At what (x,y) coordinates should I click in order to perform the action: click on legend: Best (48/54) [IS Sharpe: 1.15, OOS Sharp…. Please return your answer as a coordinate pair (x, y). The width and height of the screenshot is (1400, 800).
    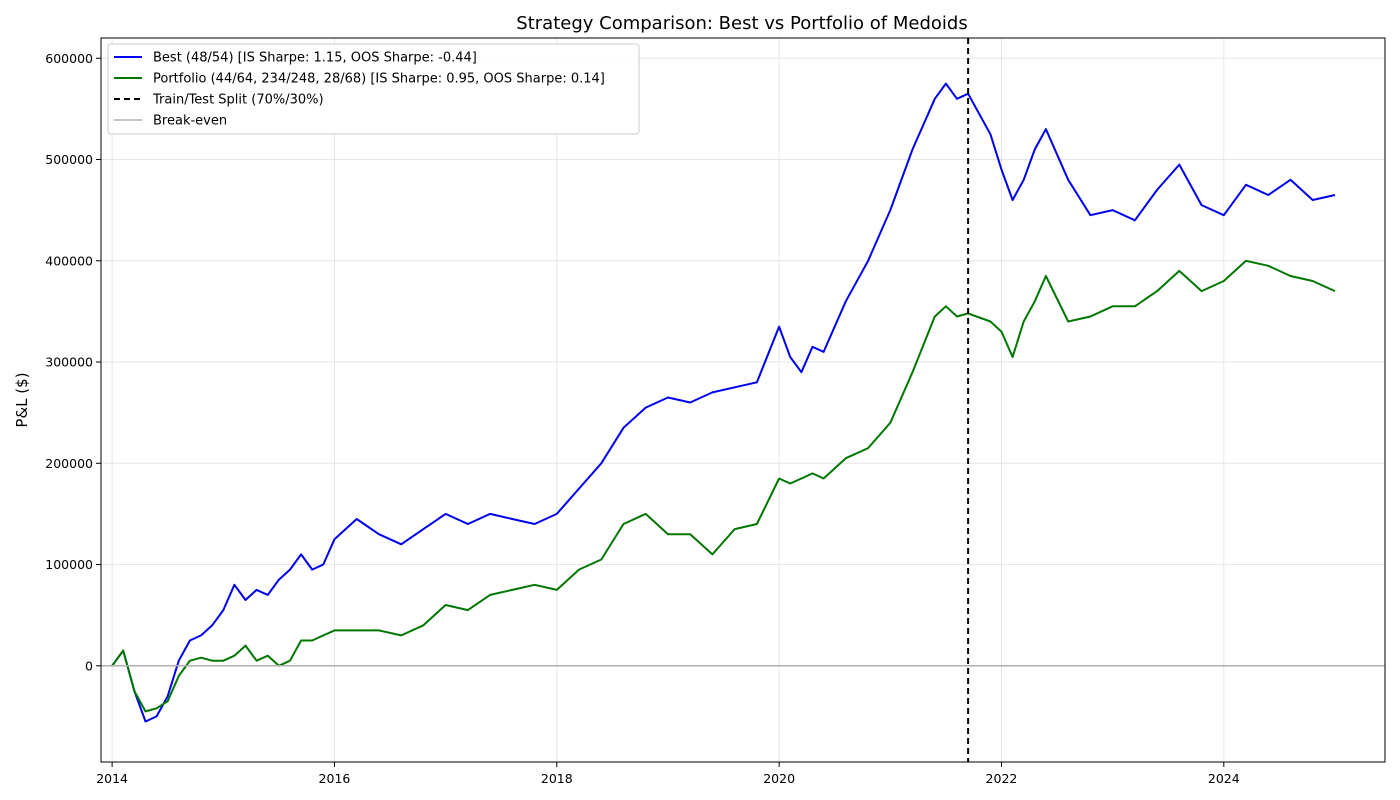
    Looking at the image, I should click on (373, 89).